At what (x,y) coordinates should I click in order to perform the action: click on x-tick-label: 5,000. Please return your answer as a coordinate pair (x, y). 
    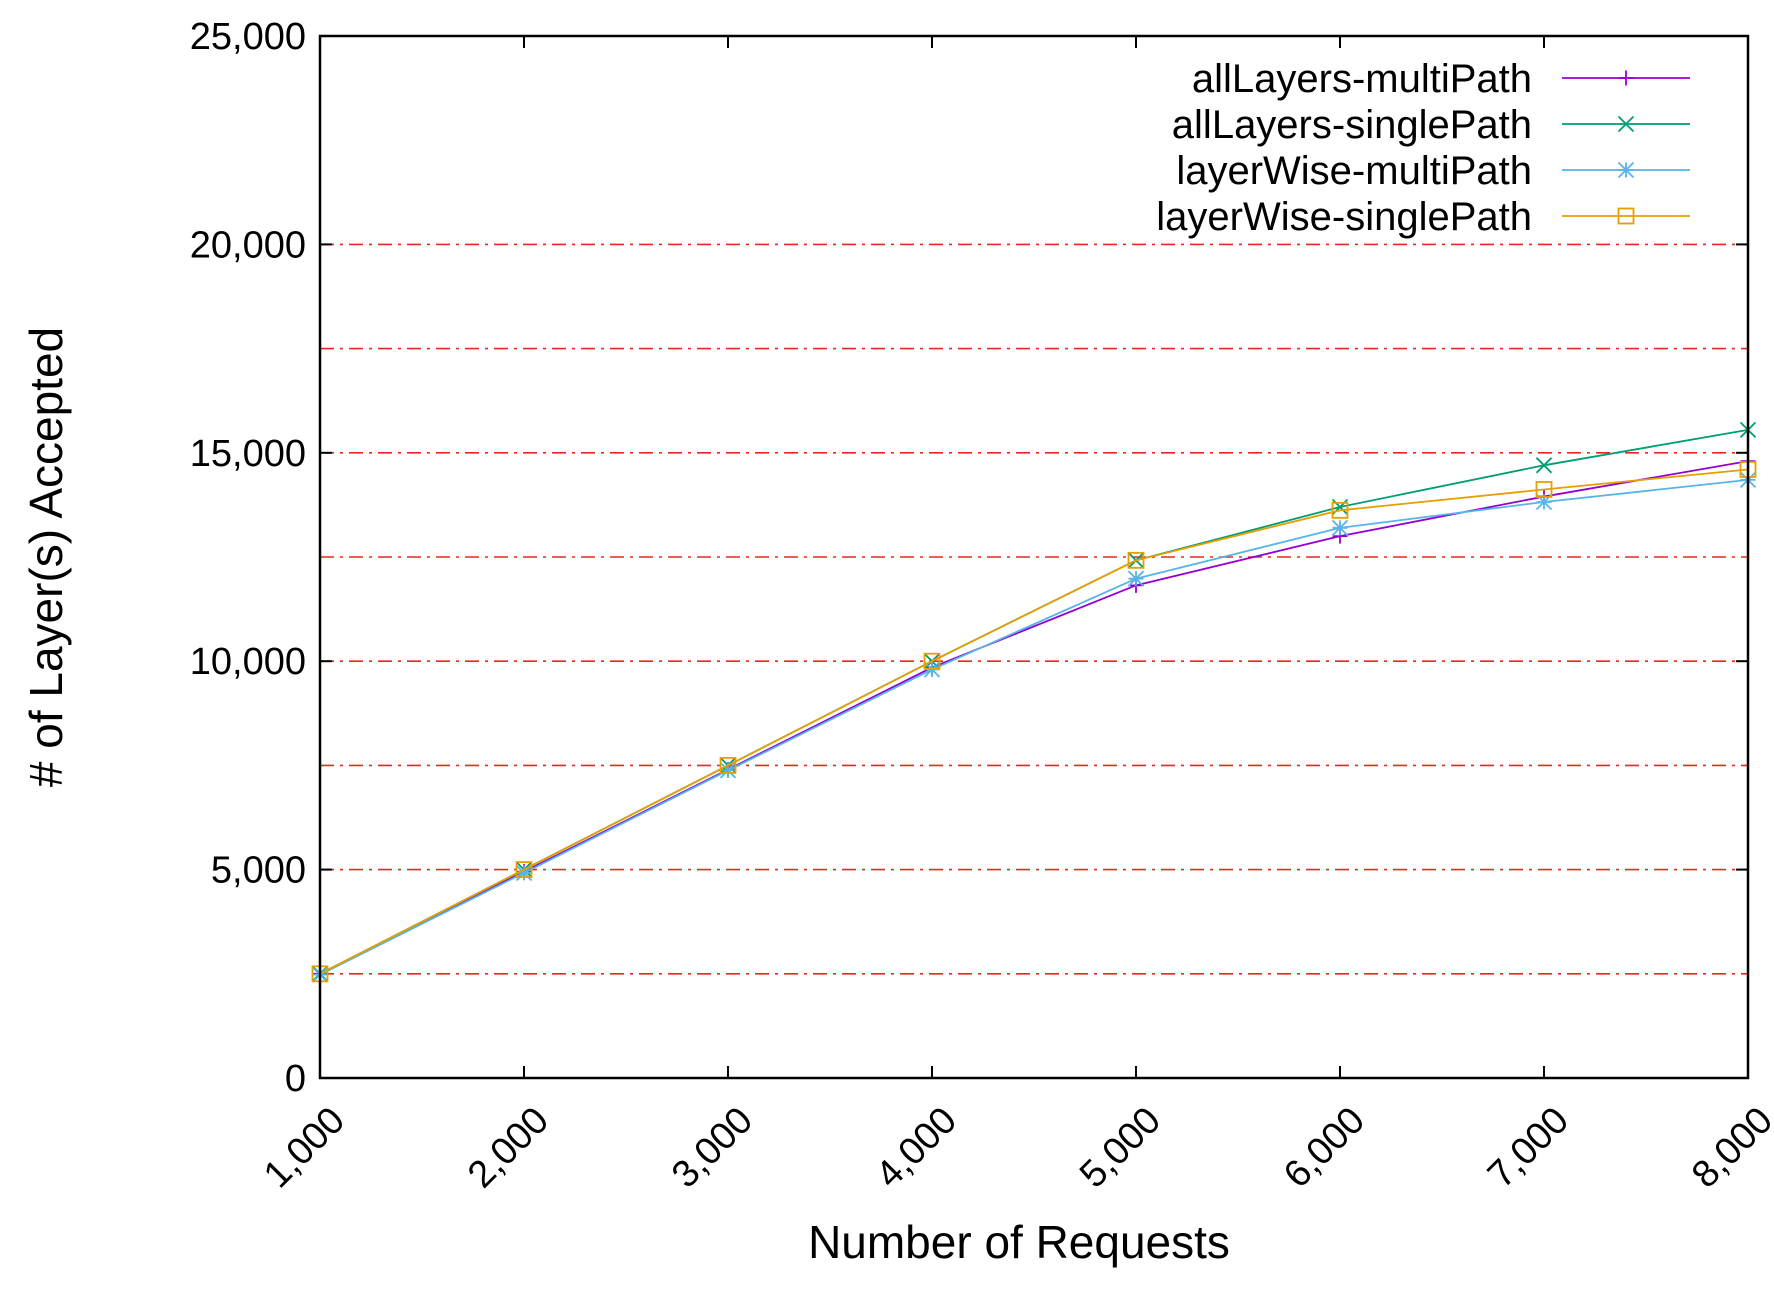
    Looking at the image, I should click on (1120, 1147).